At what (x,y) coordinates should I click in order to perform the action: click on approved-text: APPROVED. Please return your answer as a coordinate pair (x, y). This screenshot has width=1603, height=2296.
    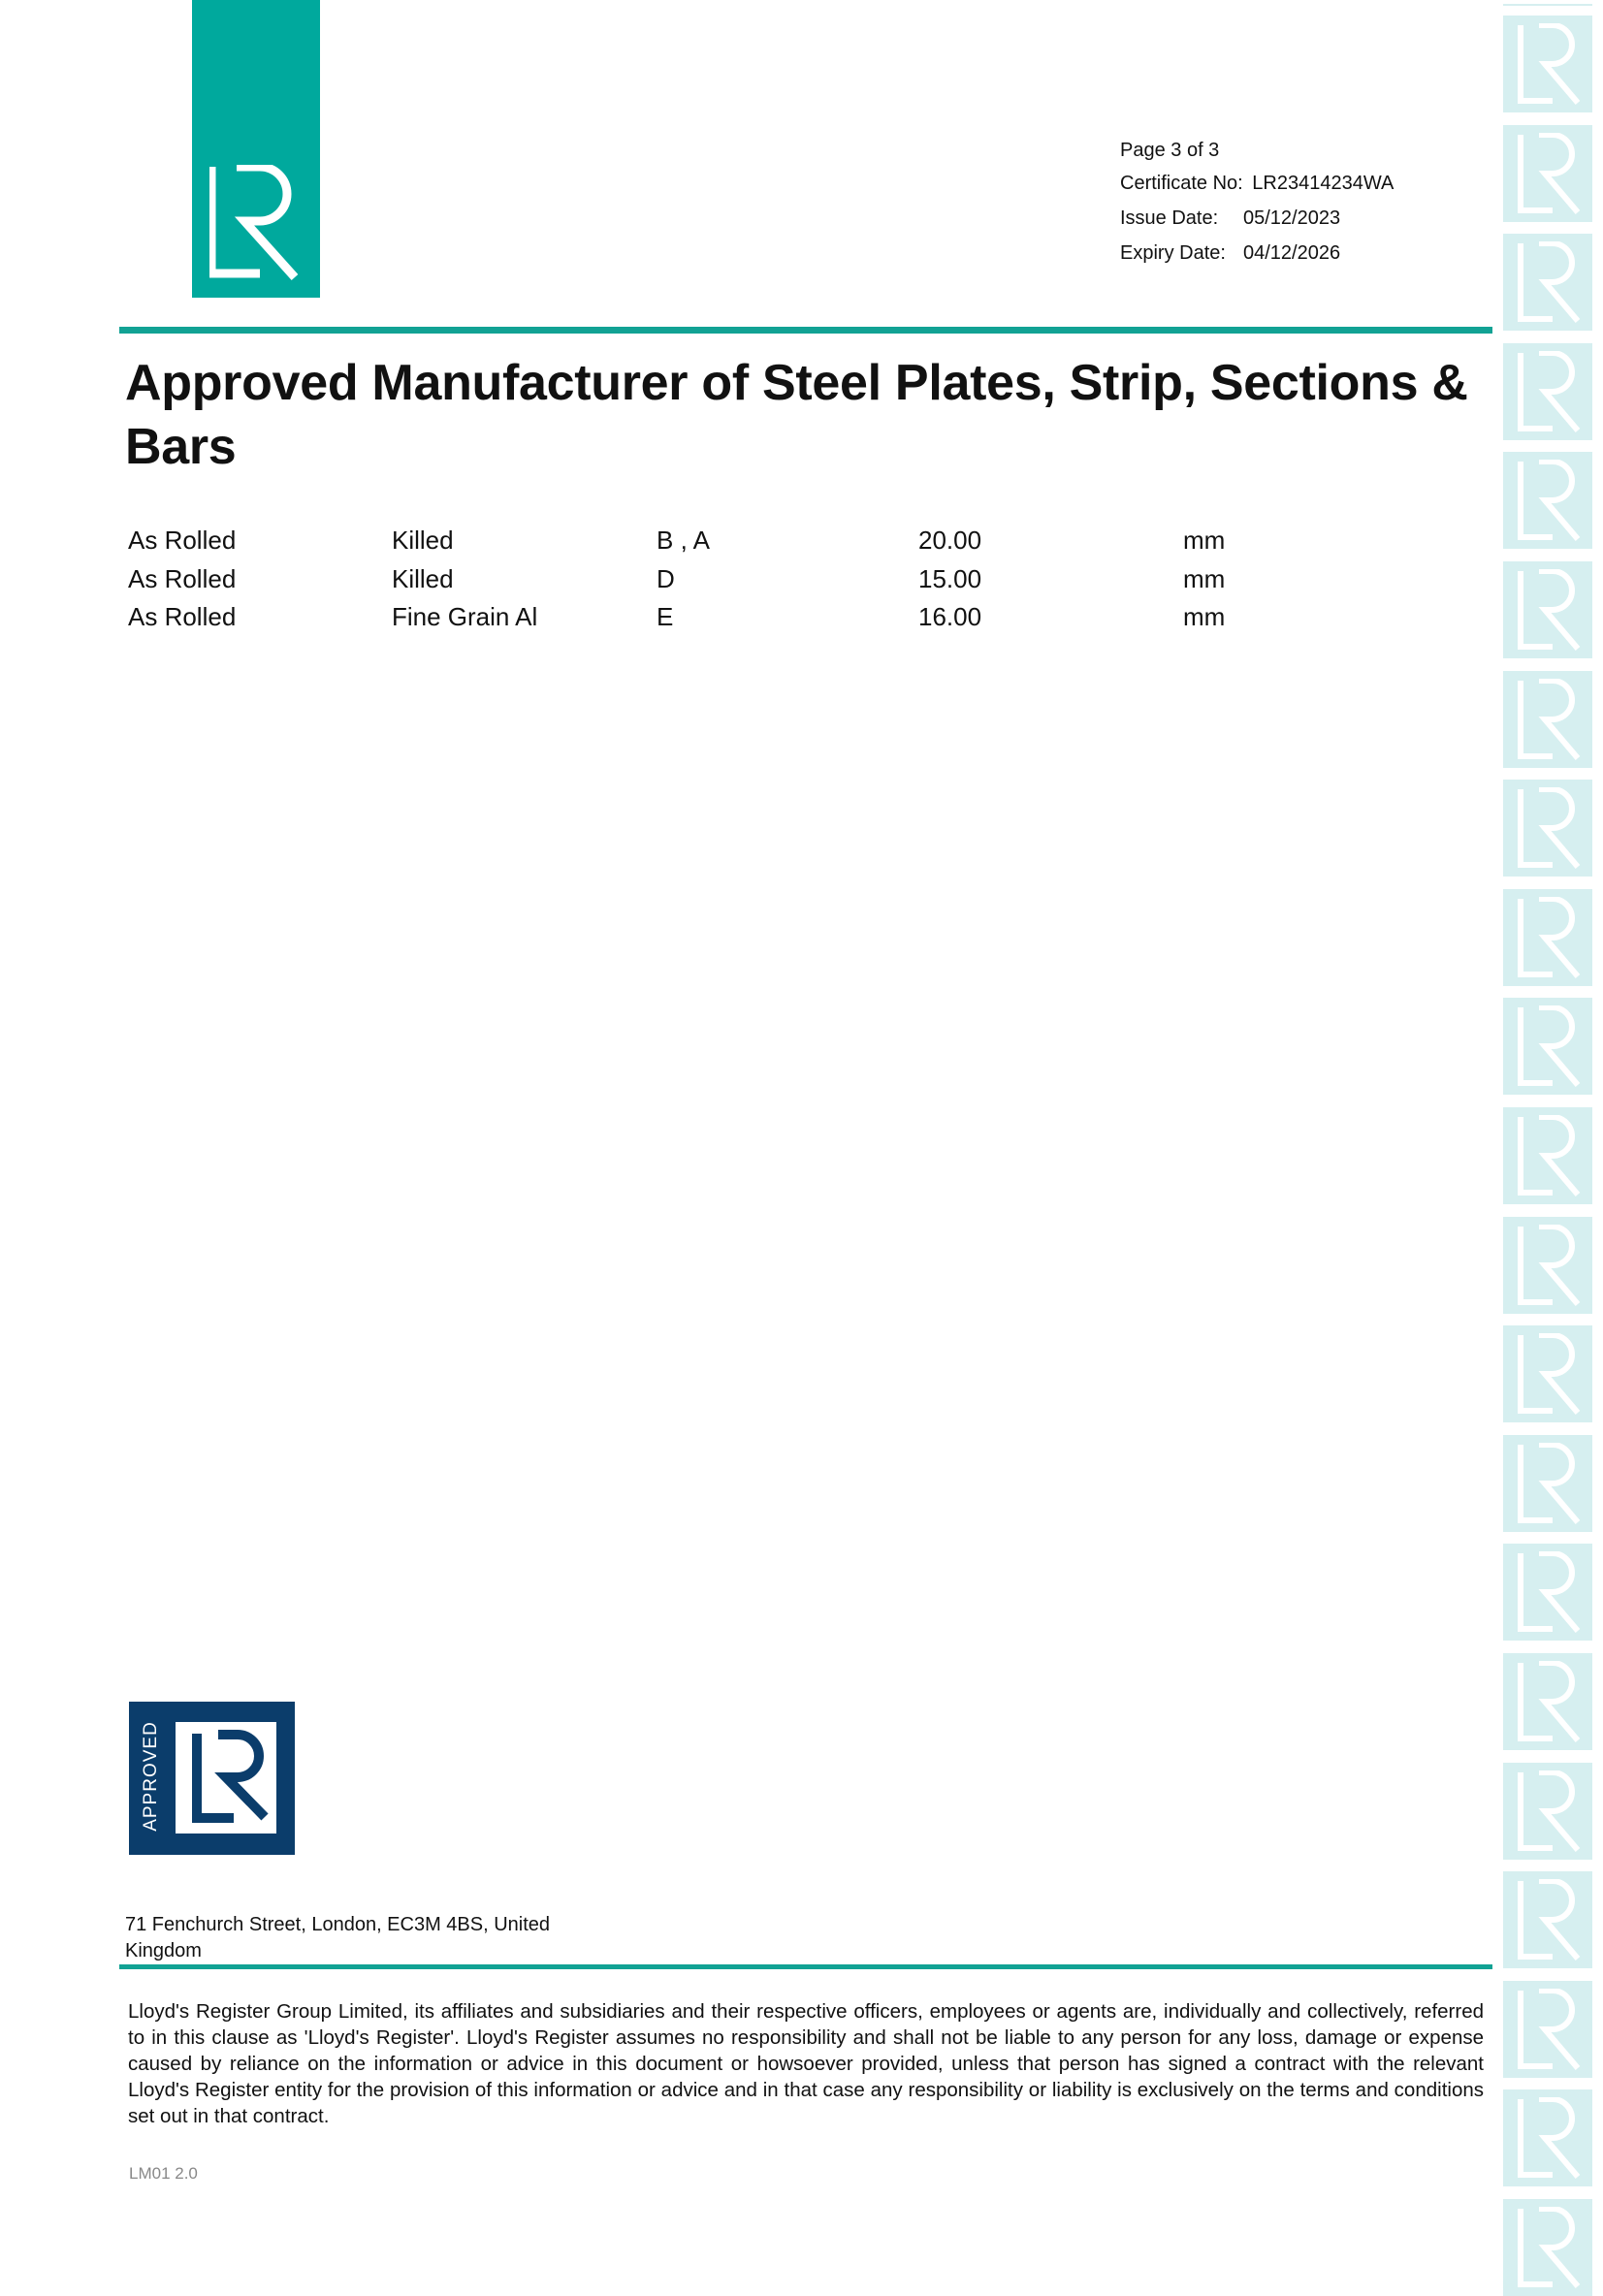
    Looking at the image, I should click on (151, 1776).